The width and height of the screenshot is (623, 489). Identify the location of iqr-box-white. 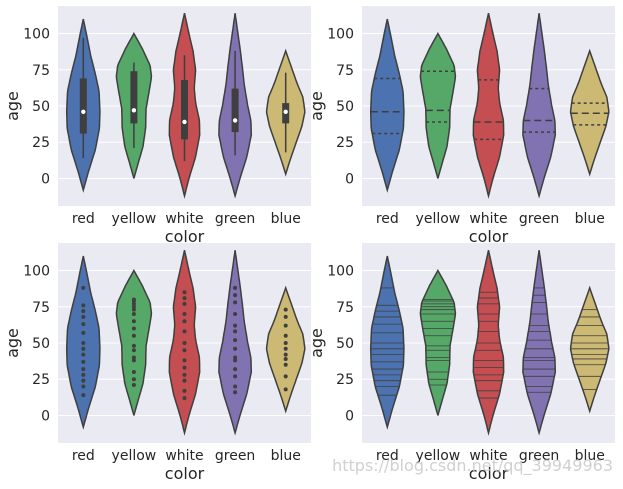
(184, 109).